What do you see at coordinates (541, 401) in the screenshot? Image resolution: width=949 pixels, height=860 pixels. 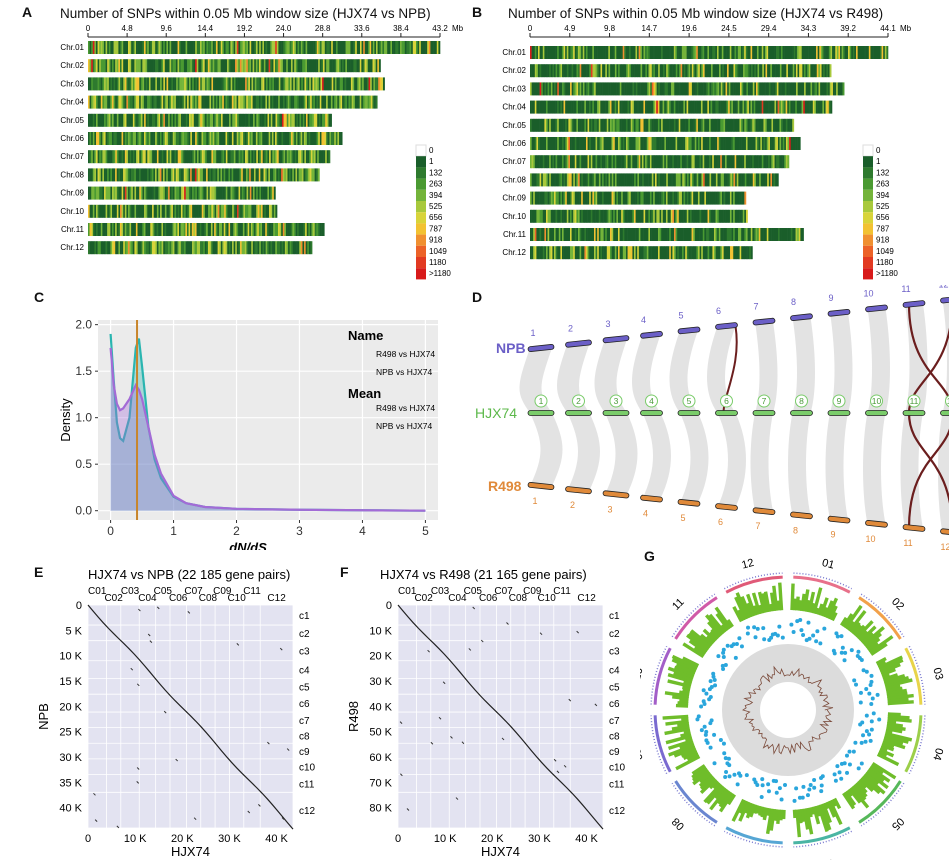 I see `hjx74-chromosome-marker` at bounding box center [541, 401].